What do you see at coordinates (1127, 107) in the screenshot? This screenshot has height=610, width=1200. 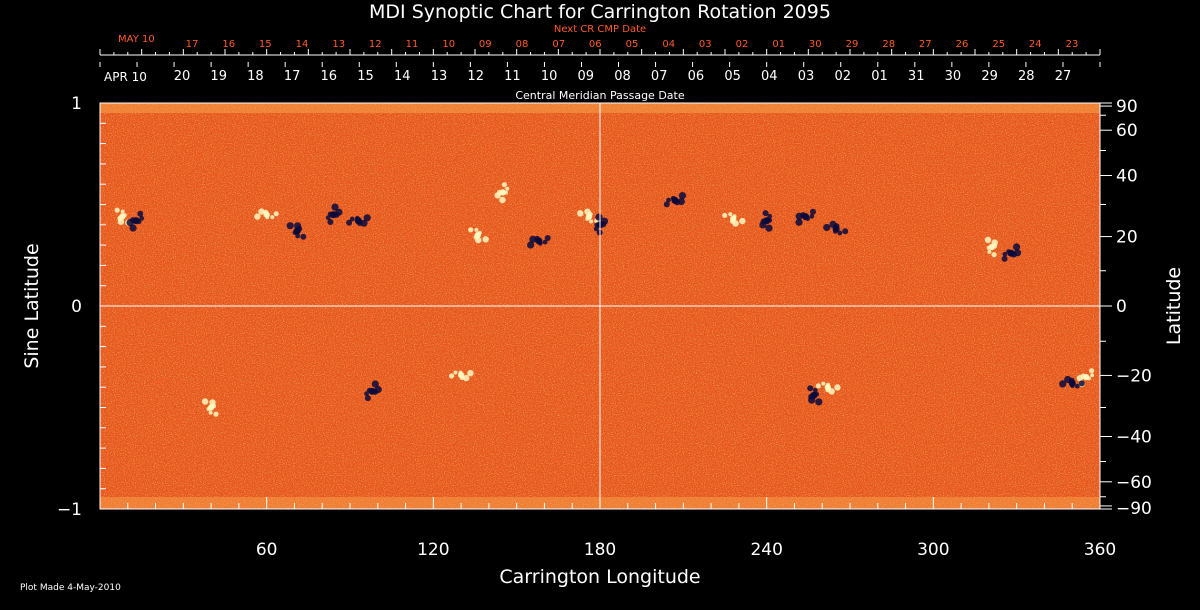 I see `y-right-tick-label: 90` at bounding box center [1127, 107].